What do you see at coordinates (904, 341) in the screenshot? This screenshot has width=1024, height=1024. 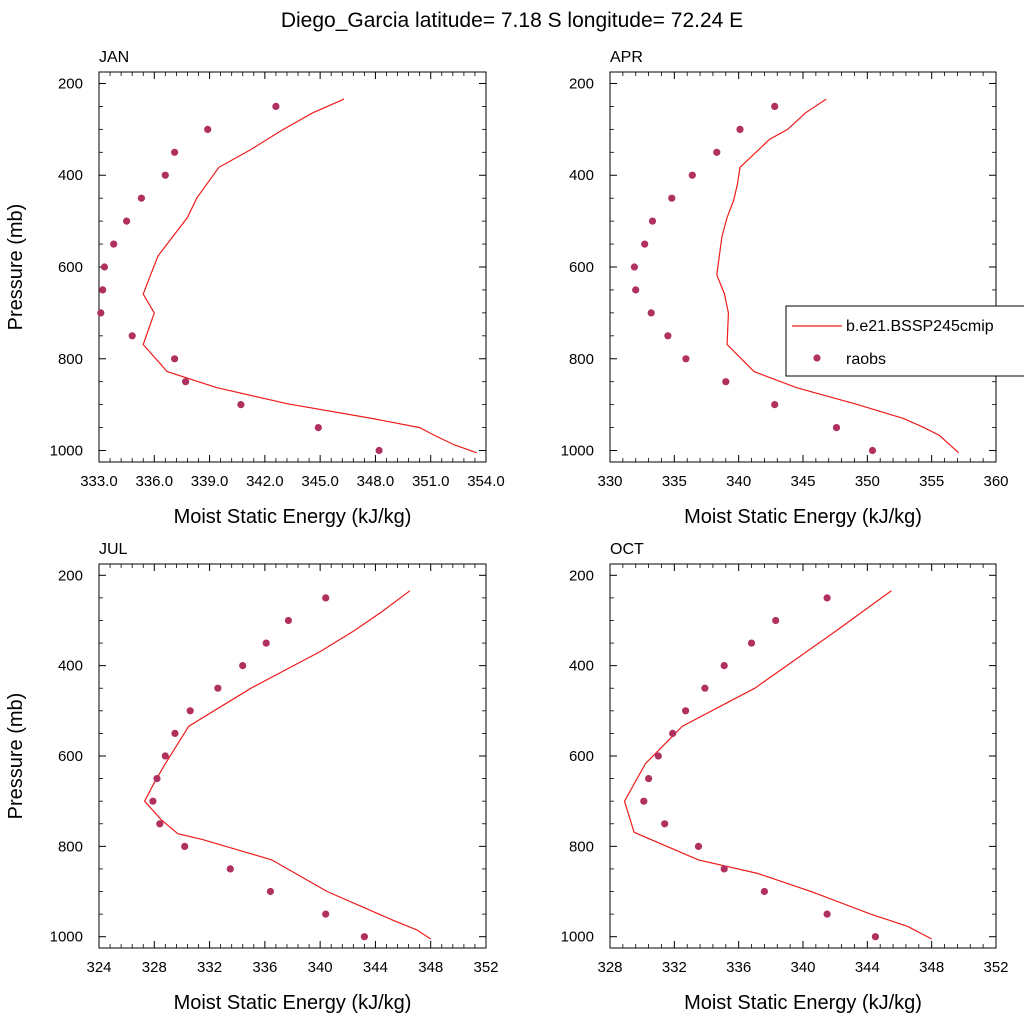 I see `legend: b.e21.BSSP245cmip raobs` at bounding box center [904, 341].